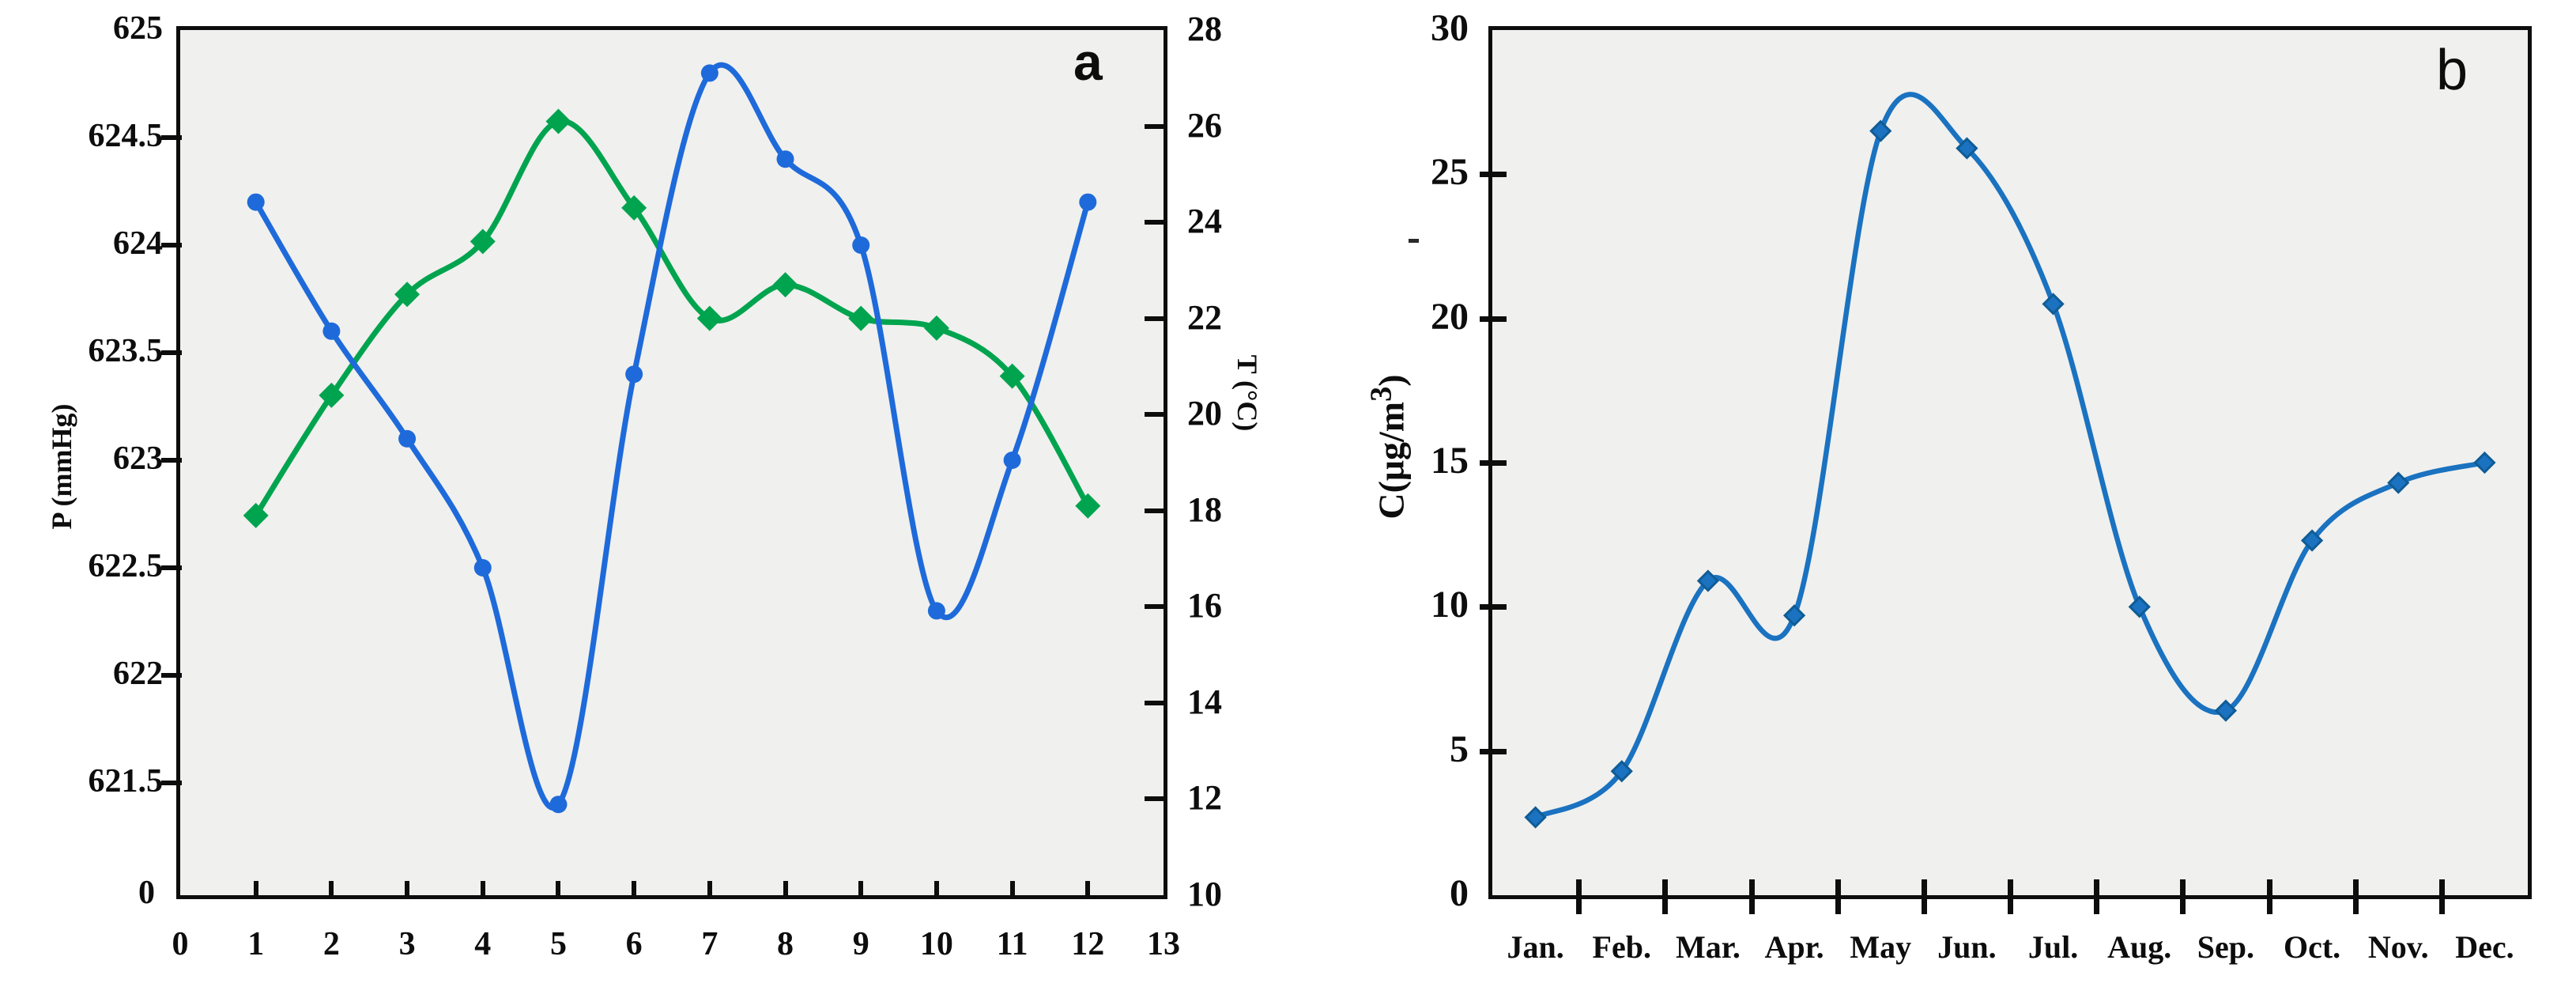 Image resolution: width=2576 pixels, height=998 pixels. I want to click on chart-b-month-label: Mar., so click(1708, 947).